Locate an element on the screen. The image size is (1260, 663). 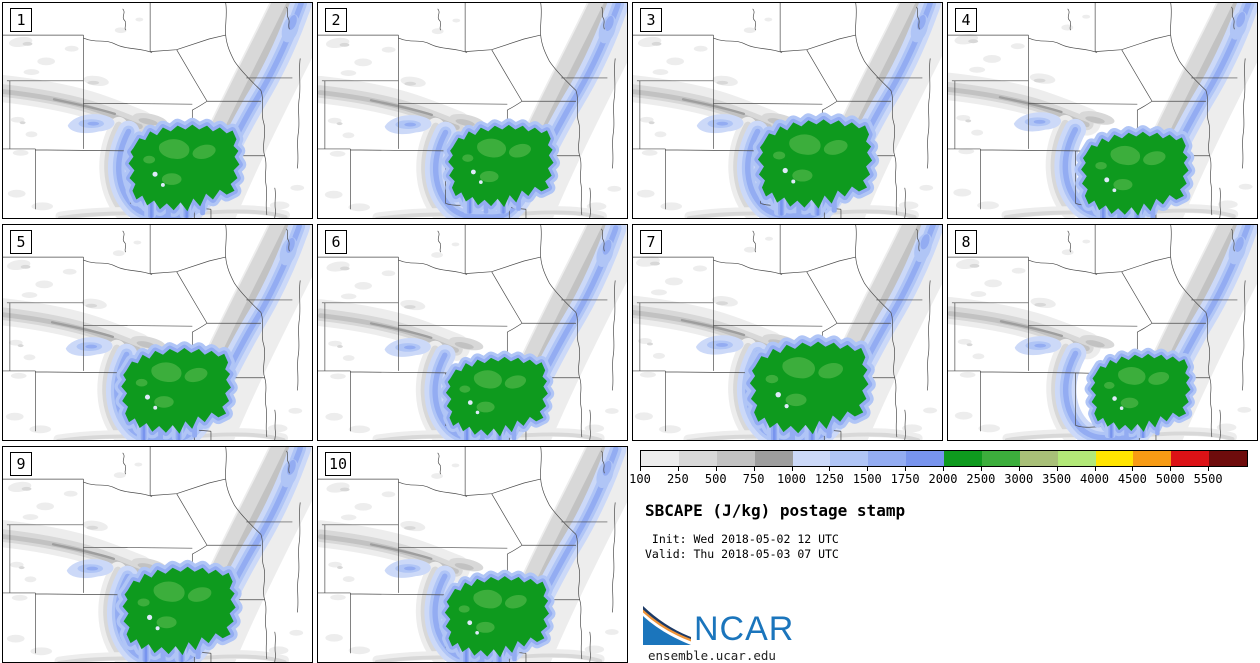
colorbar-tick-label: 4000 is located at coordinates (1094, 479).